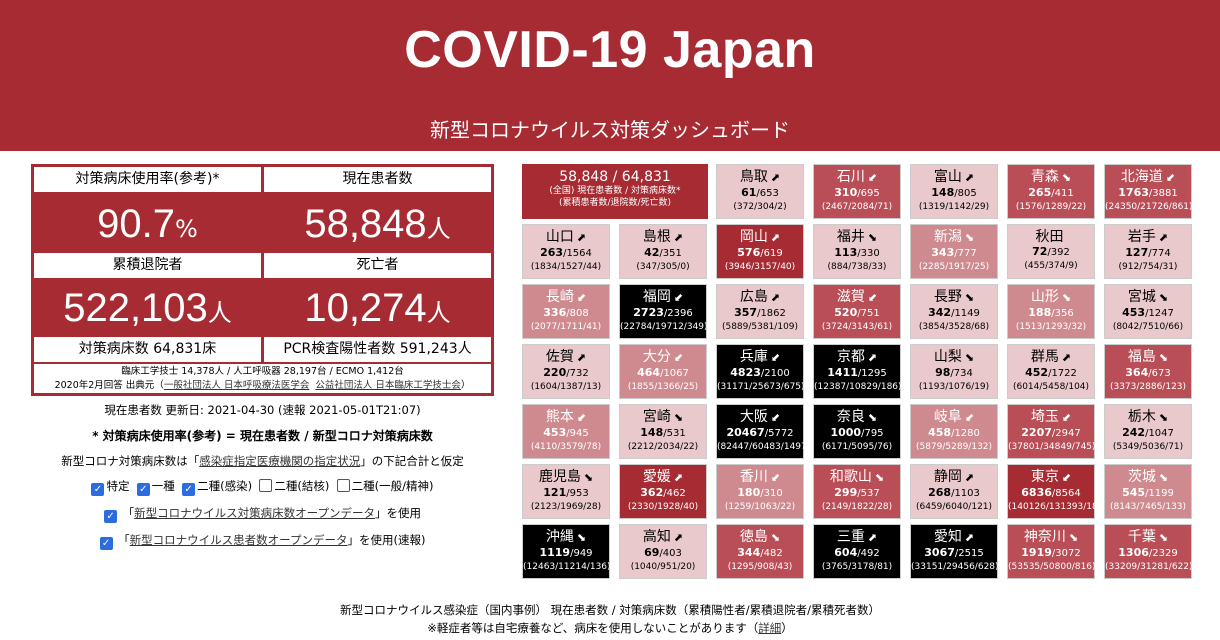 This screenshot has width=1220, height=640. What do you see at coordinates (857, 371) in the screenshot?
I see `prefecture-tile: 京都 ⬈ 1411/1295 (12387/10829/186)` at bounding box center [857, 371].